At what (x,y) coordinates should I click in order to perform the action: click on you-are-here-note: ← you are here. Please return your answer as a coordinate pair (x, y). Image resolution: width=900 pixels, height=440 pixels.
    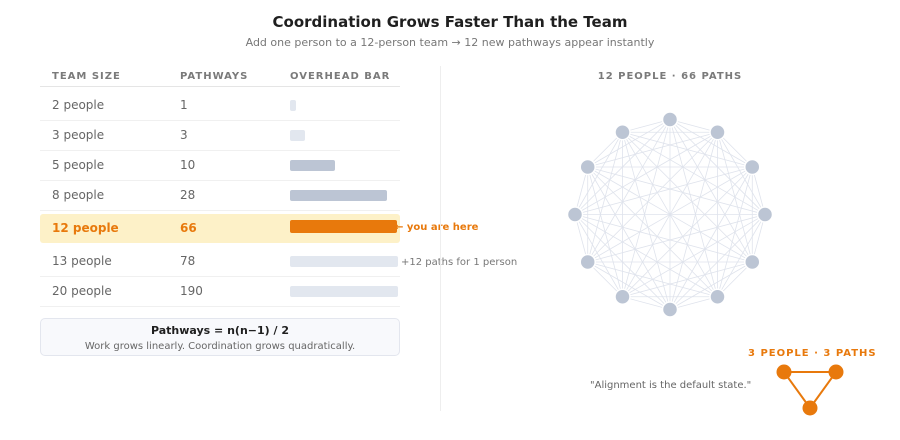
    Looking at the image, I should click on (437, 227).